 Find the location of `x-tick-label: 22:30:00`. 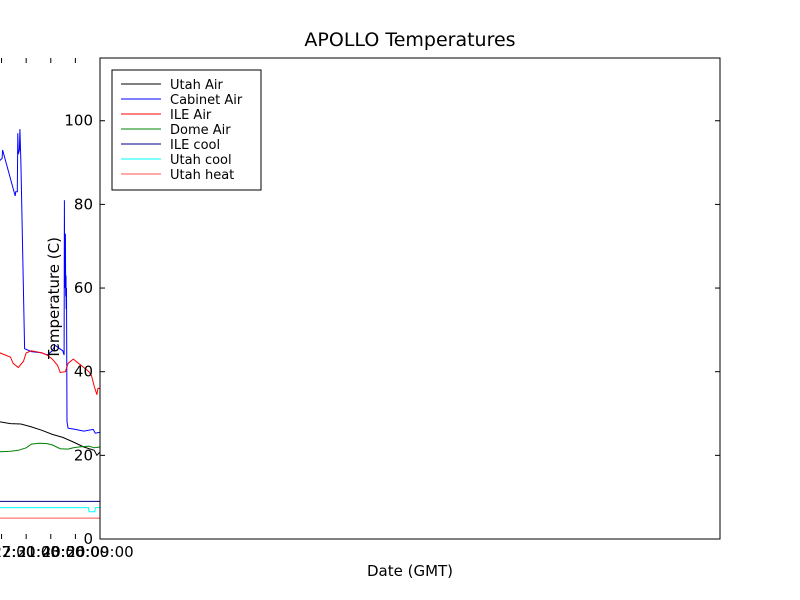

x-tick-label: 22:30:00 is located at coordinates (30, 552).